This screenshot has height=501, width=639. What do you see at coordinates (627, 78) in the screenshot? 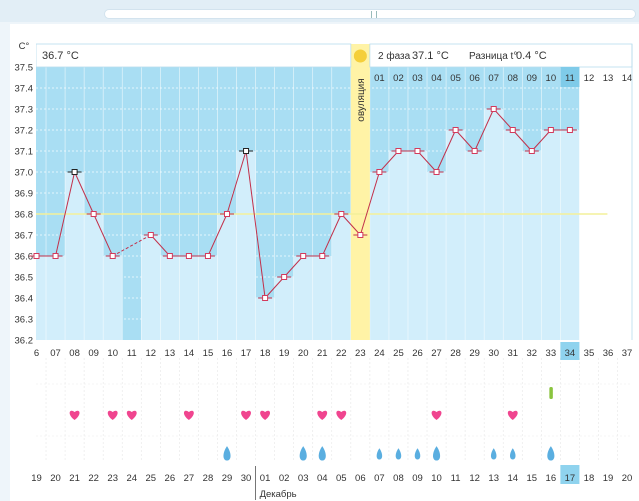
I see `phase2-day: 14` at bounding box center [627, 78].